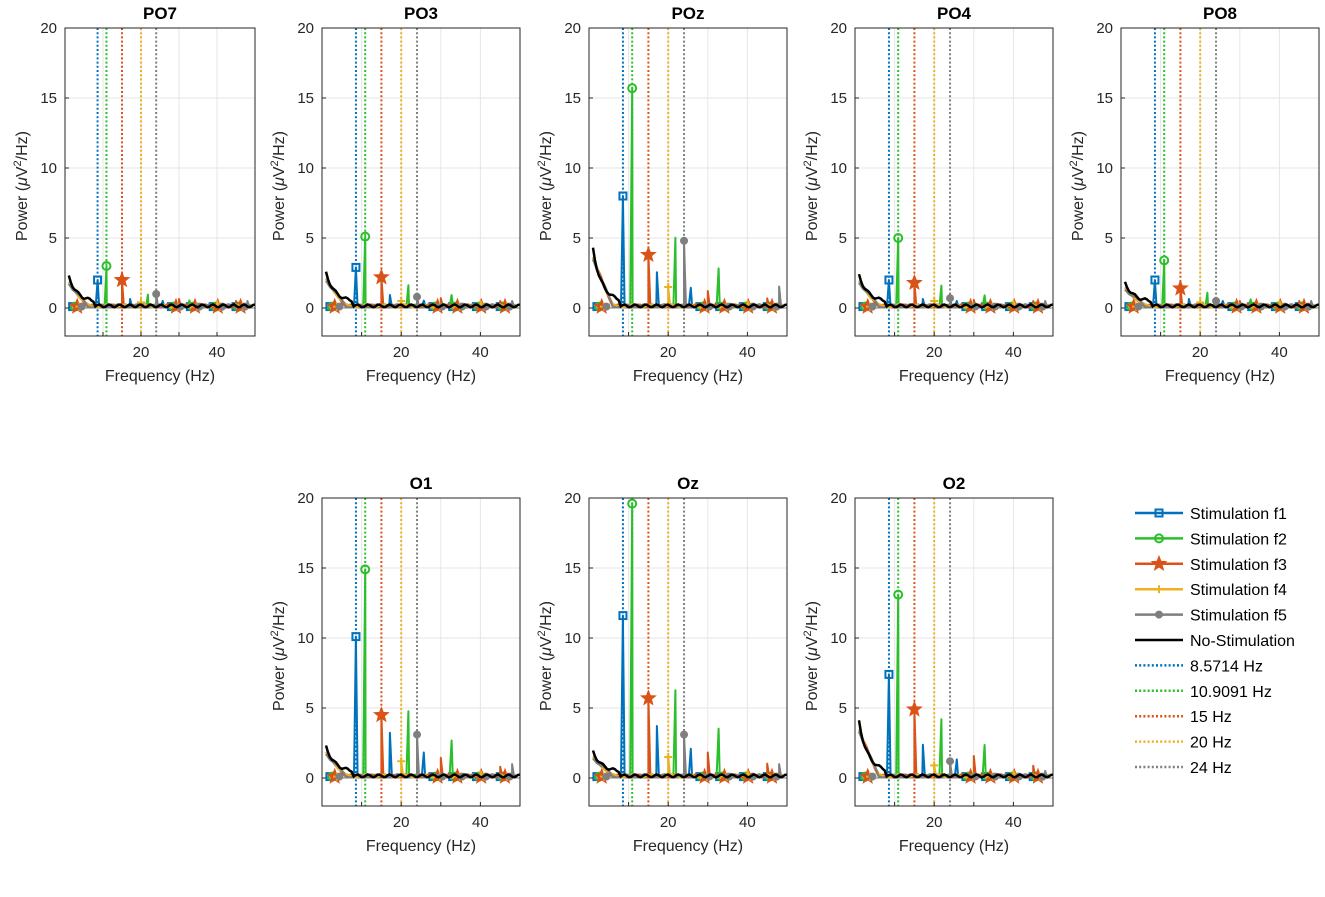 The height and width of the screenshot is (897, 1325). Describe the element at coordinates (1242, 641) in the screenshot. I see `legend-label: No-Stimulation` at that location.